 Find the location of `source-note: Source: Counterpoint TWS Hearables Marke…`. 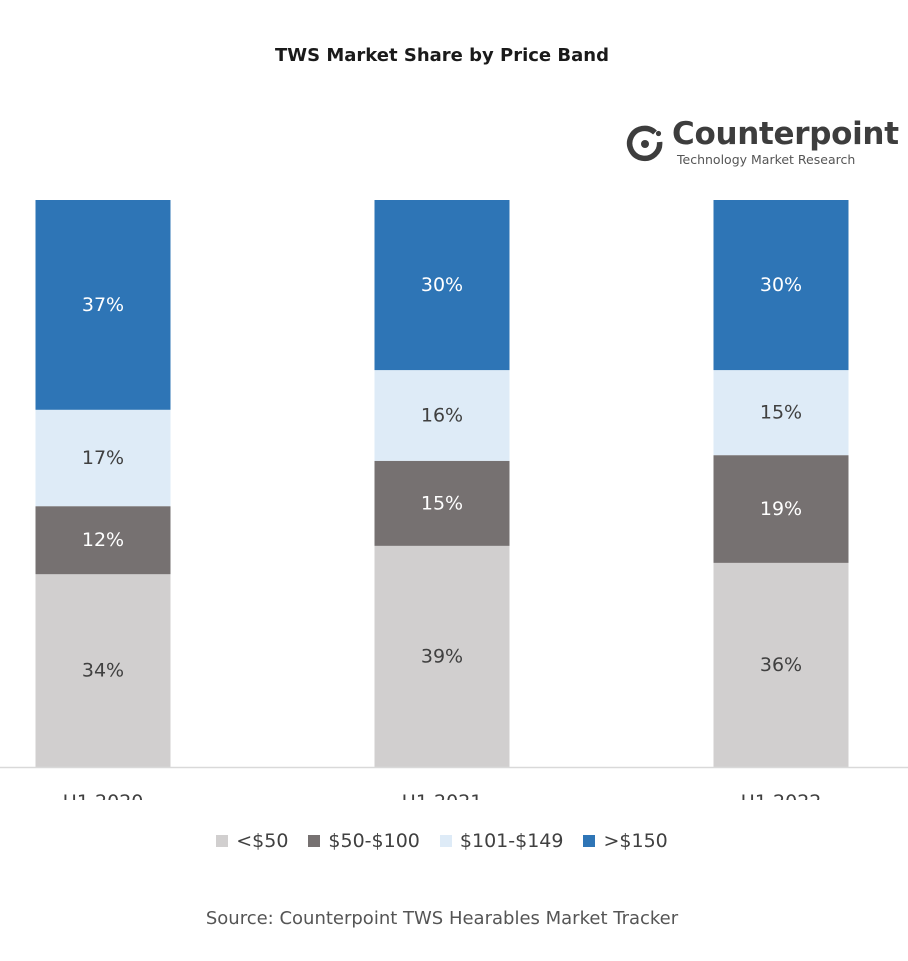

source-note: Source: Counterpoint TWS Hearables Marke… is located at coordinates (442, 918).